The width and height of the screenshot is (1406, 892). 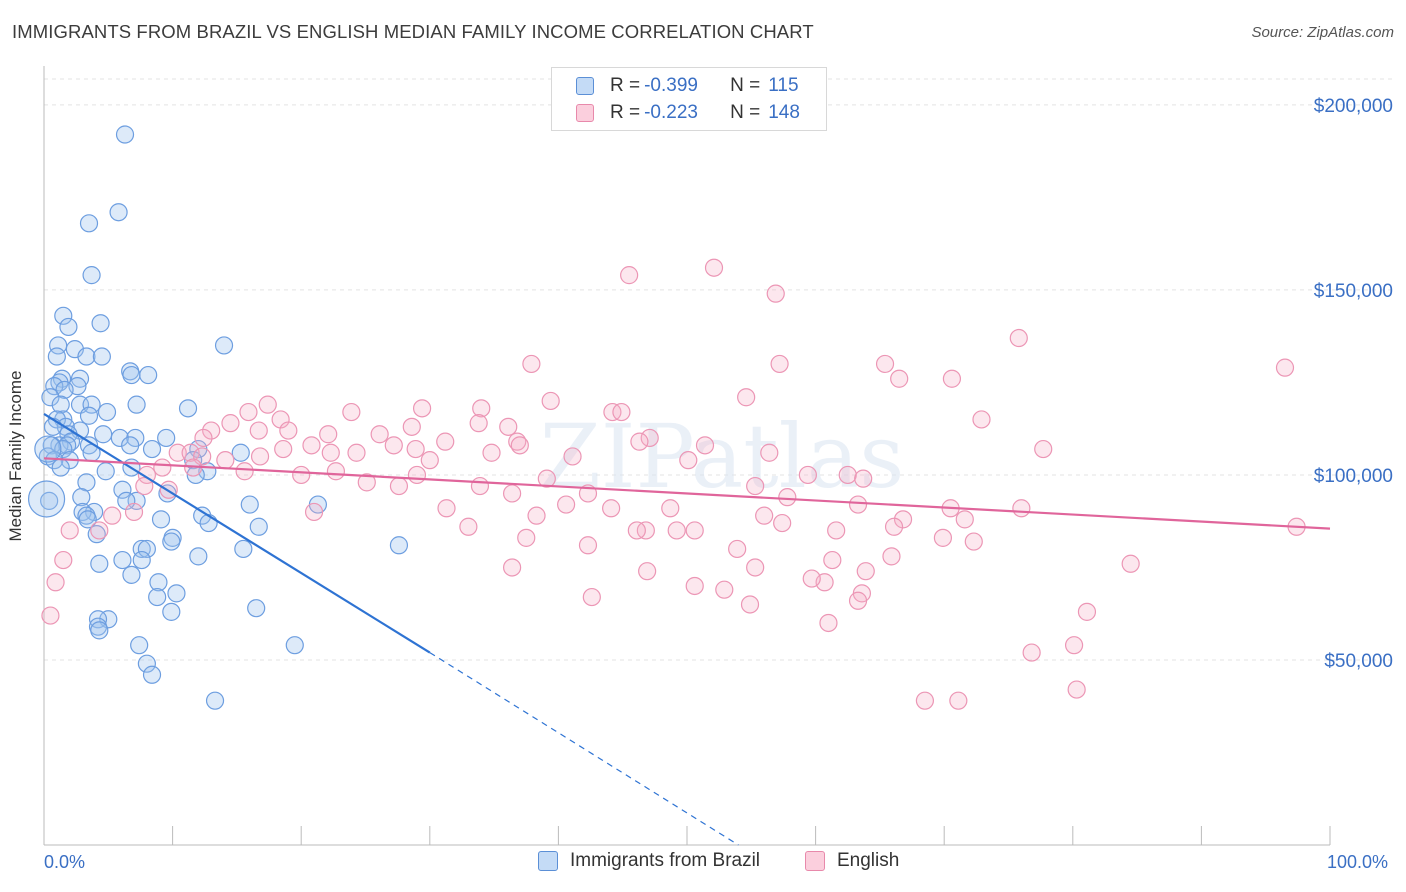 I want to click on series-legend: Immigrants from Brazil English, so click(x=703, y=864).